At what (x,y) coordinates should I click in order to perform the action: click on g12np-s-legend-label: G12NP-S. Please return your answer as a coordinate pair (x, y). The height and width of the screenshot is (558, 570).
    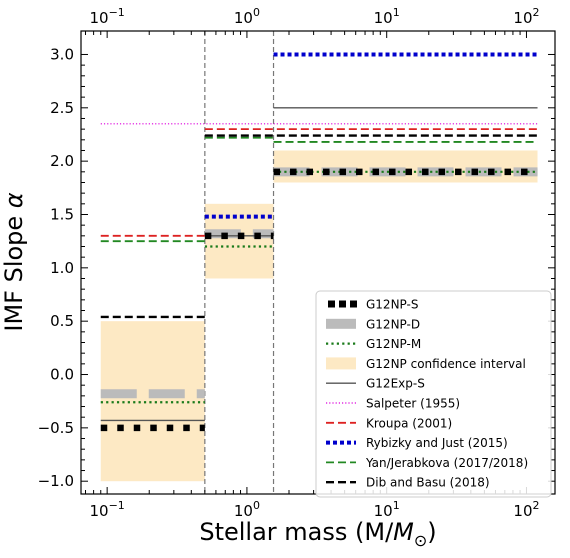
    Looking at the image, I should click on (392, 305).